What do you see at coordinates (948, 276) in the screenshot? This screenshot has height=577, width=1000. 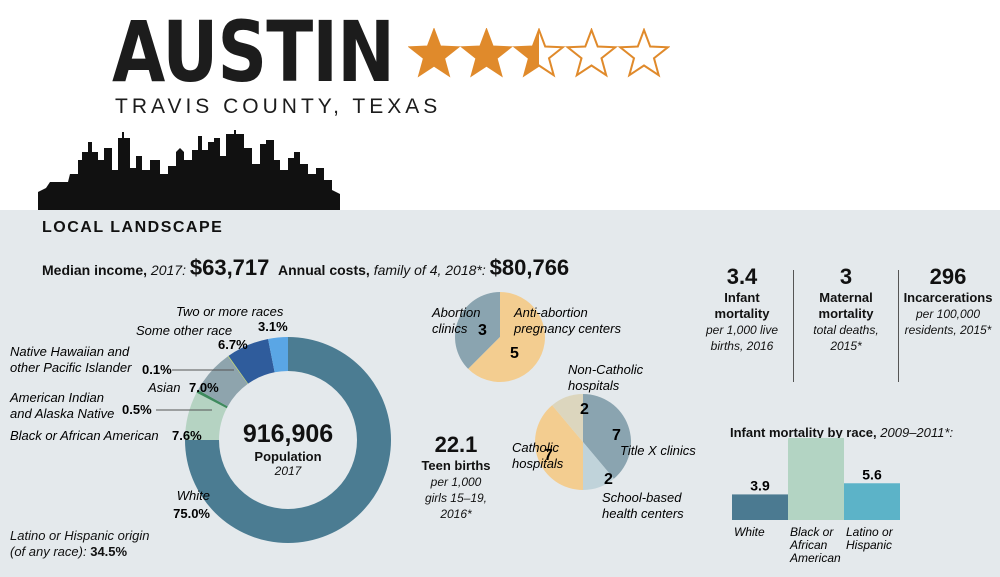 I see `stat-value: 296` at bounding box center [948, 276].